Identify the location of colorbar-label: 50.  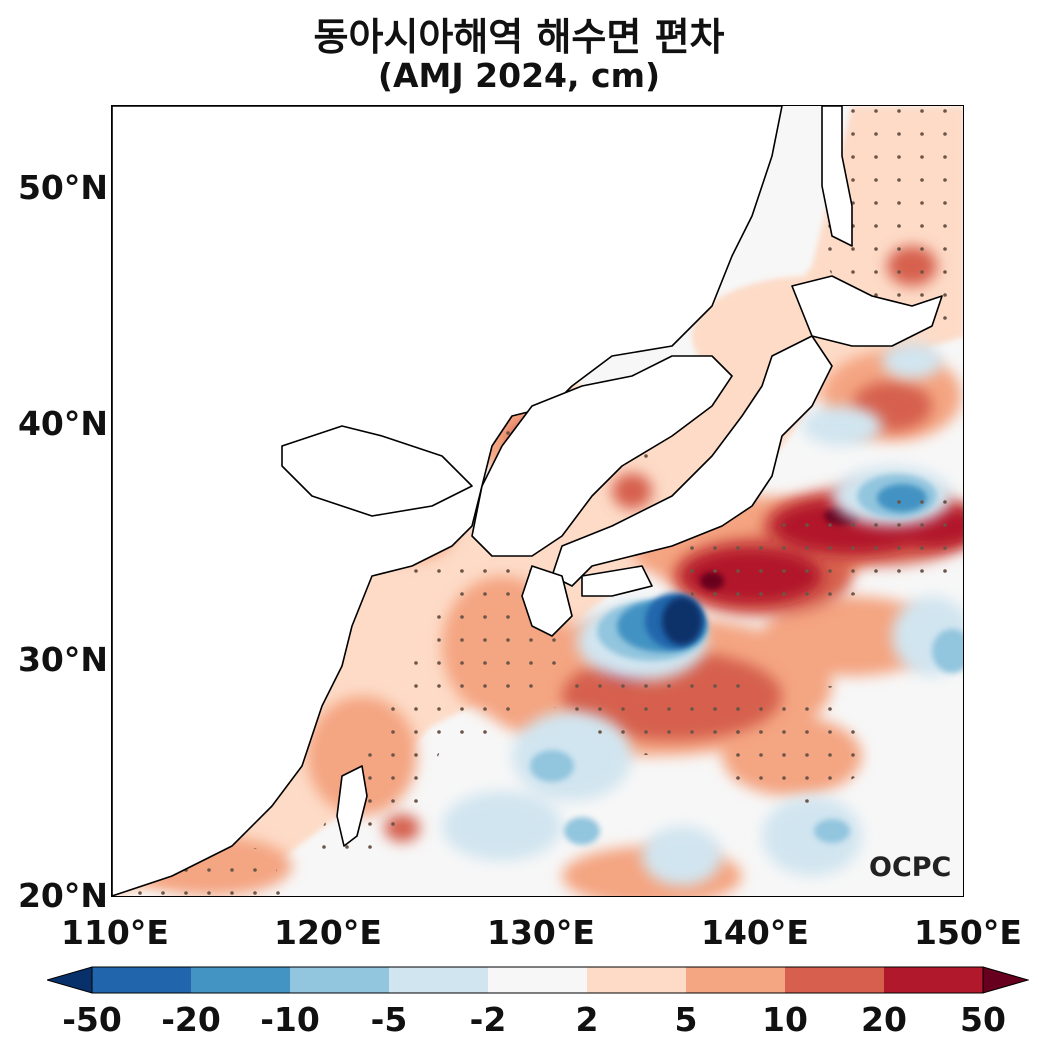
(983, 1019).